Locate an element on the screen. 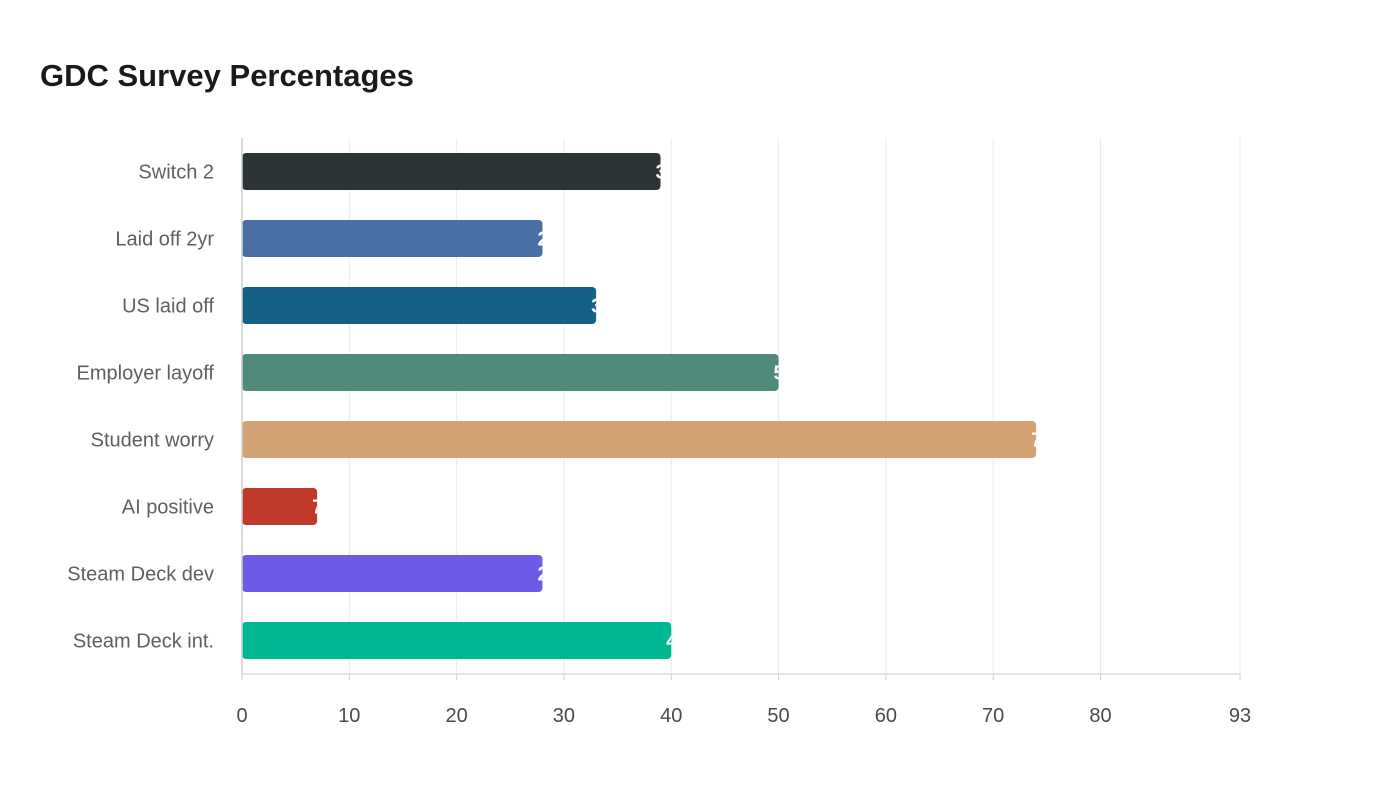  bar-value-label: 33 is located at coordinates (602, 307).